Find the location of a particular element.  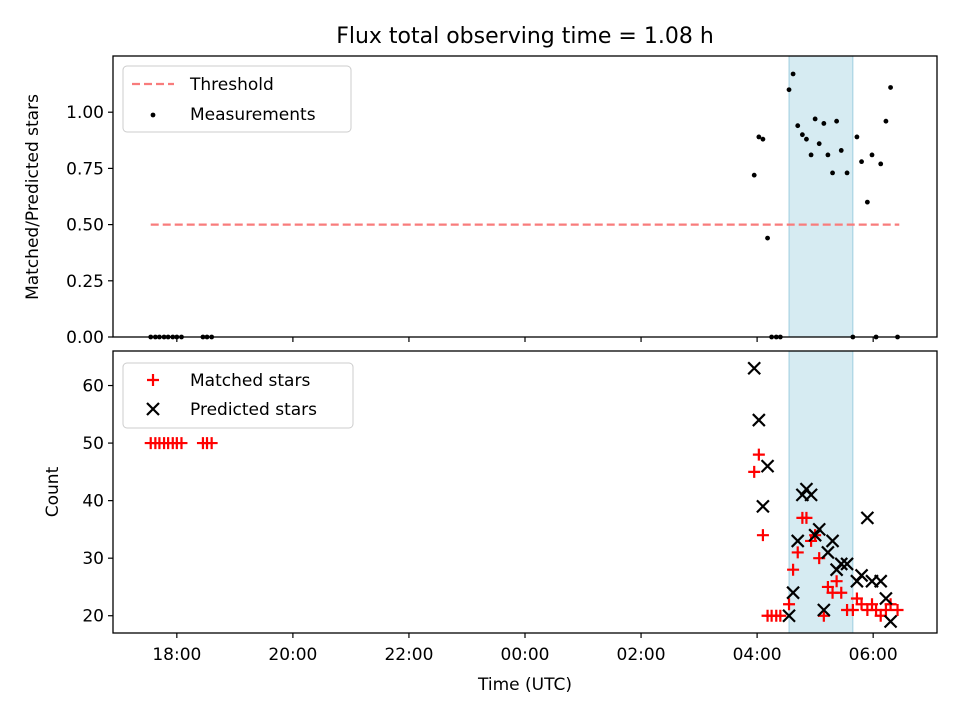

y-axis-label: Matched/Predicted stars is located at coordinates (33, 197).